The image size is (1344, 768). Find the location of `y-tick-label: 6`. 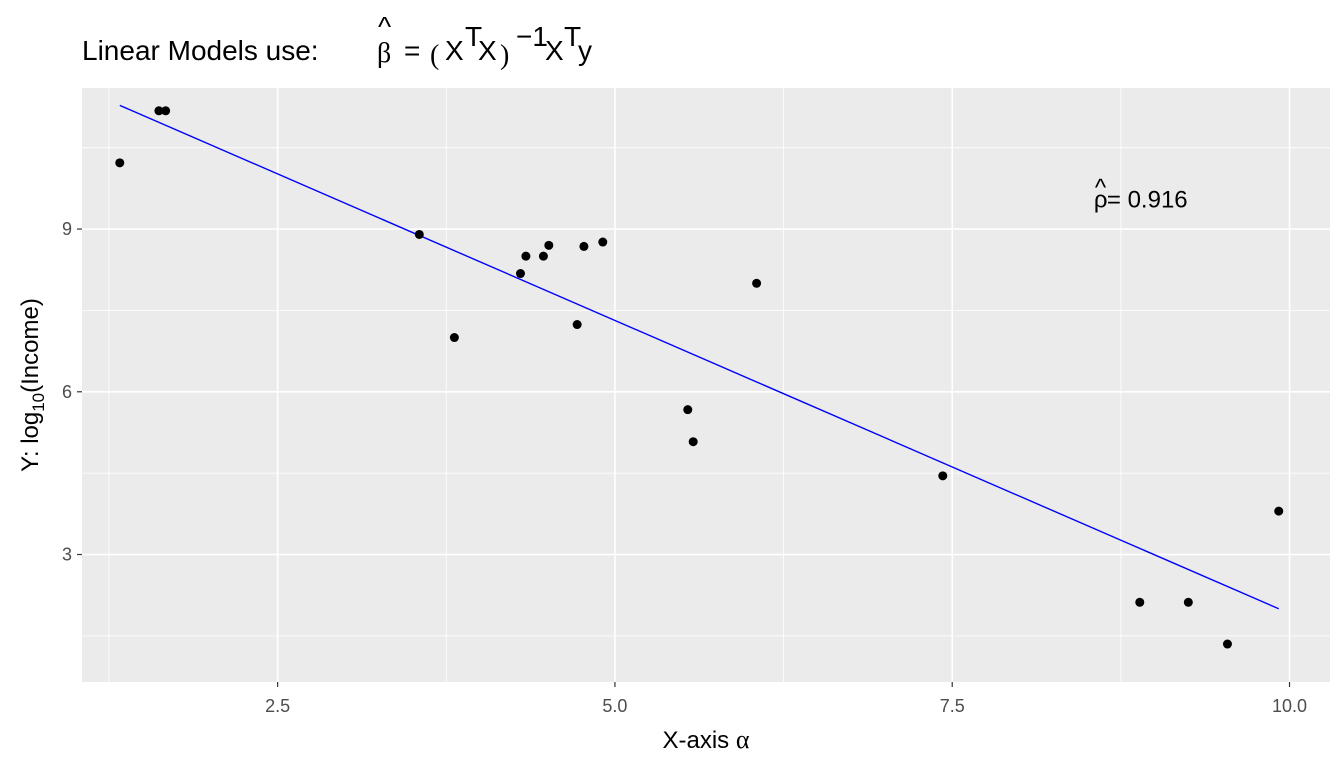

y-tick-label: 6 is located at coordinates (67, 392).